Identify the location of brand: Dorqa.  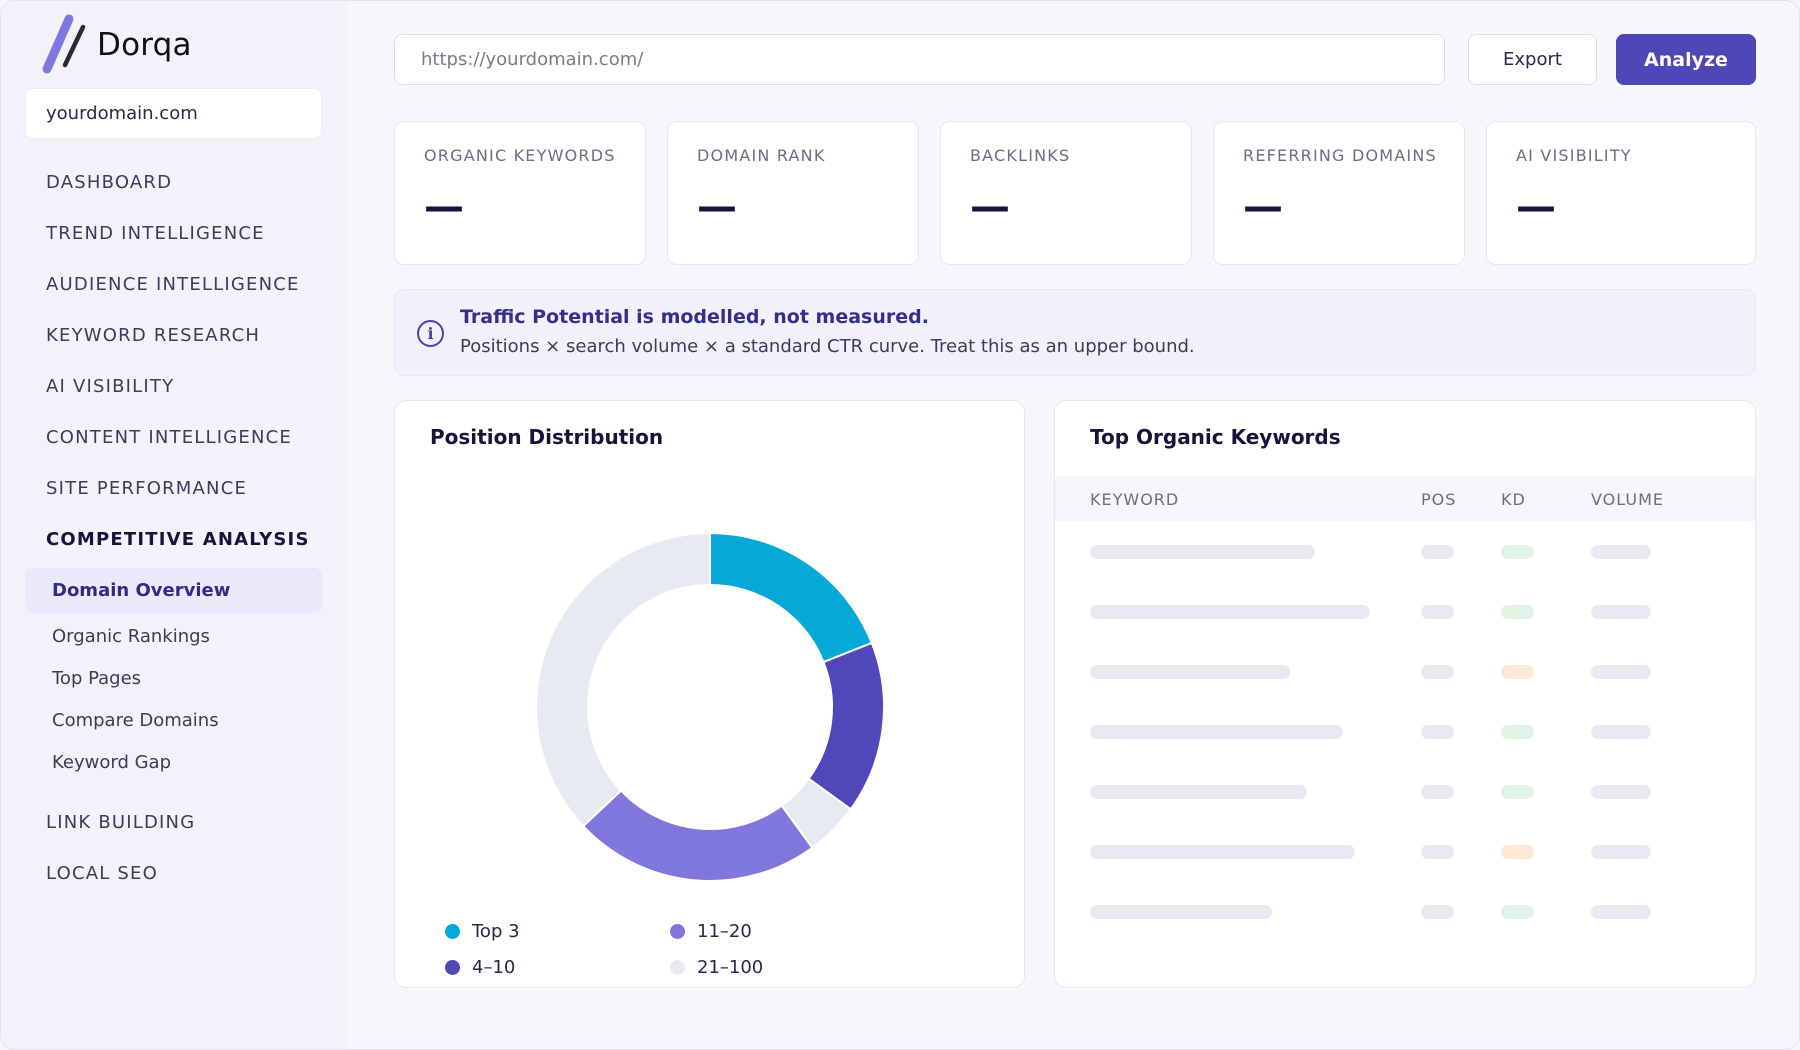
(115, 45).